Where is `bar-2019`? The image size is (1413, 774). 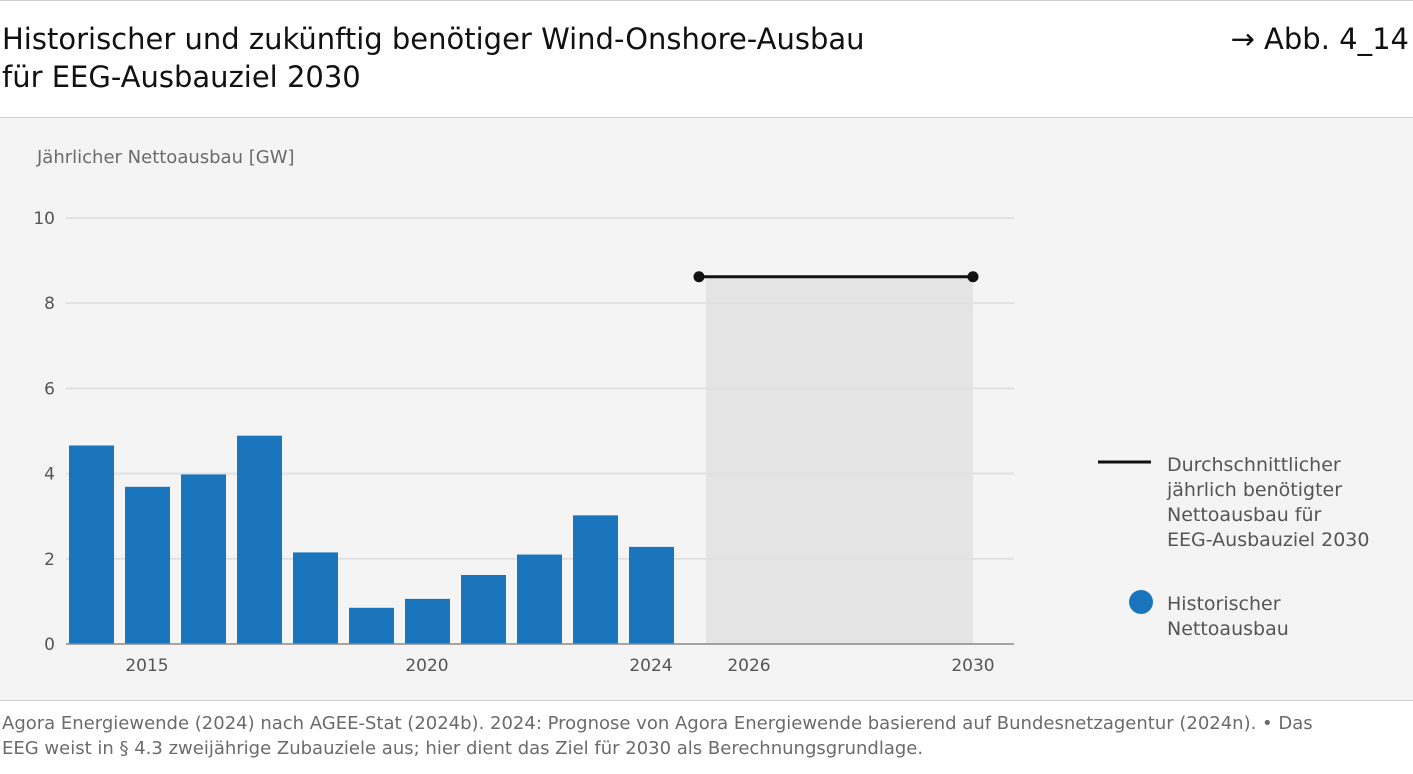 bar-2019 is located at coordinates (371, 625).